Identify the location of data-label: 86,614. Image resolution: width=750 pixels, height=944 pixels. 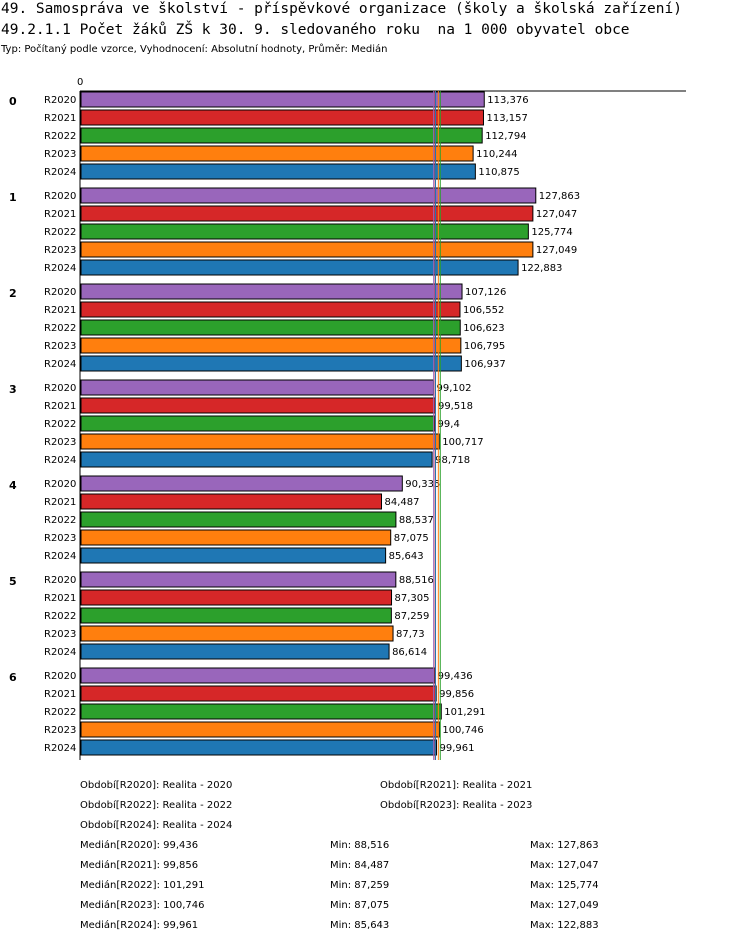
(409, 652).